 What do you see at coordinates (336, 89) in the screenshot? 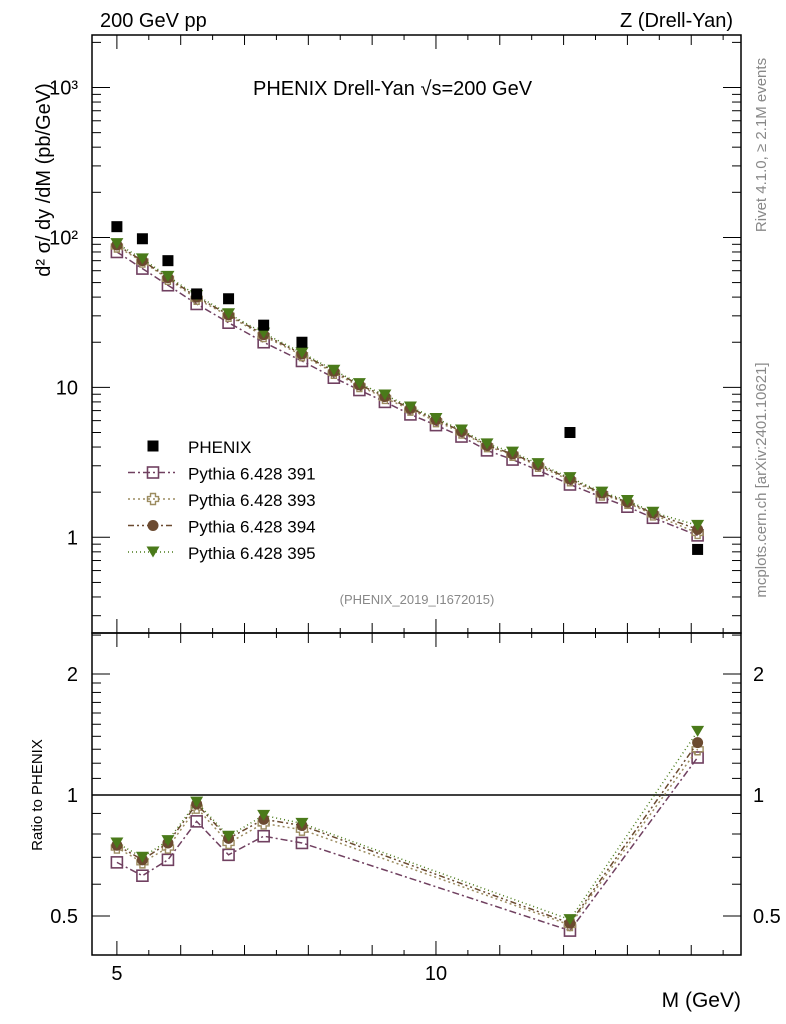
I see `title-prefix: PHENIX Drell-Yan` at bounding box center [336, 89].